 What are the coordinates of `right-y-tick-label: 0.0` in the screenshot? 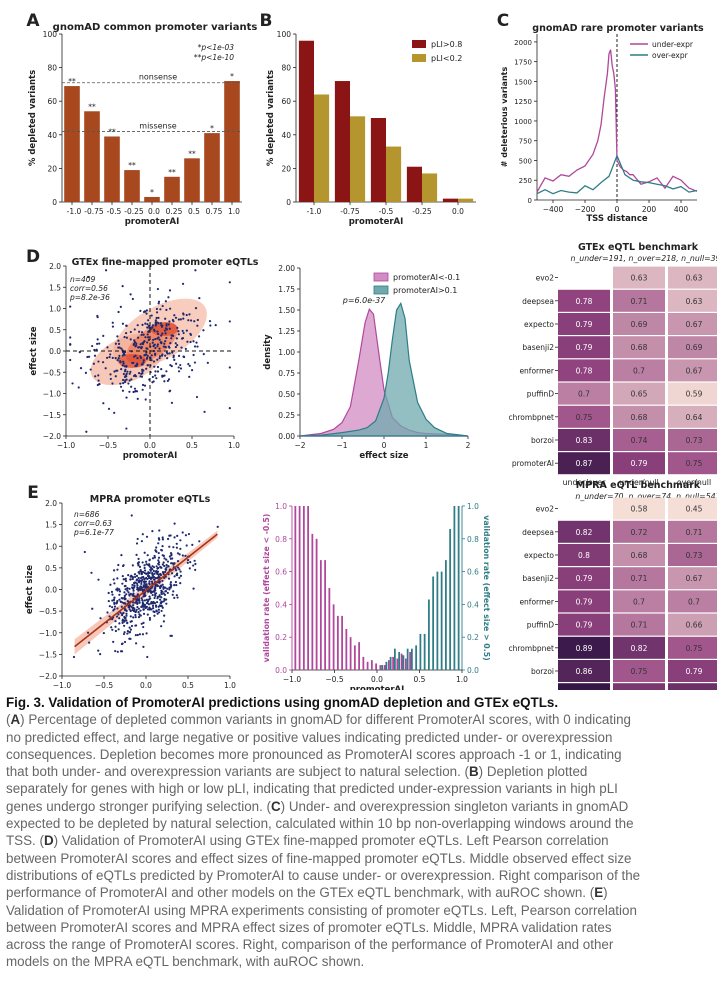 It's located at (473, 670).